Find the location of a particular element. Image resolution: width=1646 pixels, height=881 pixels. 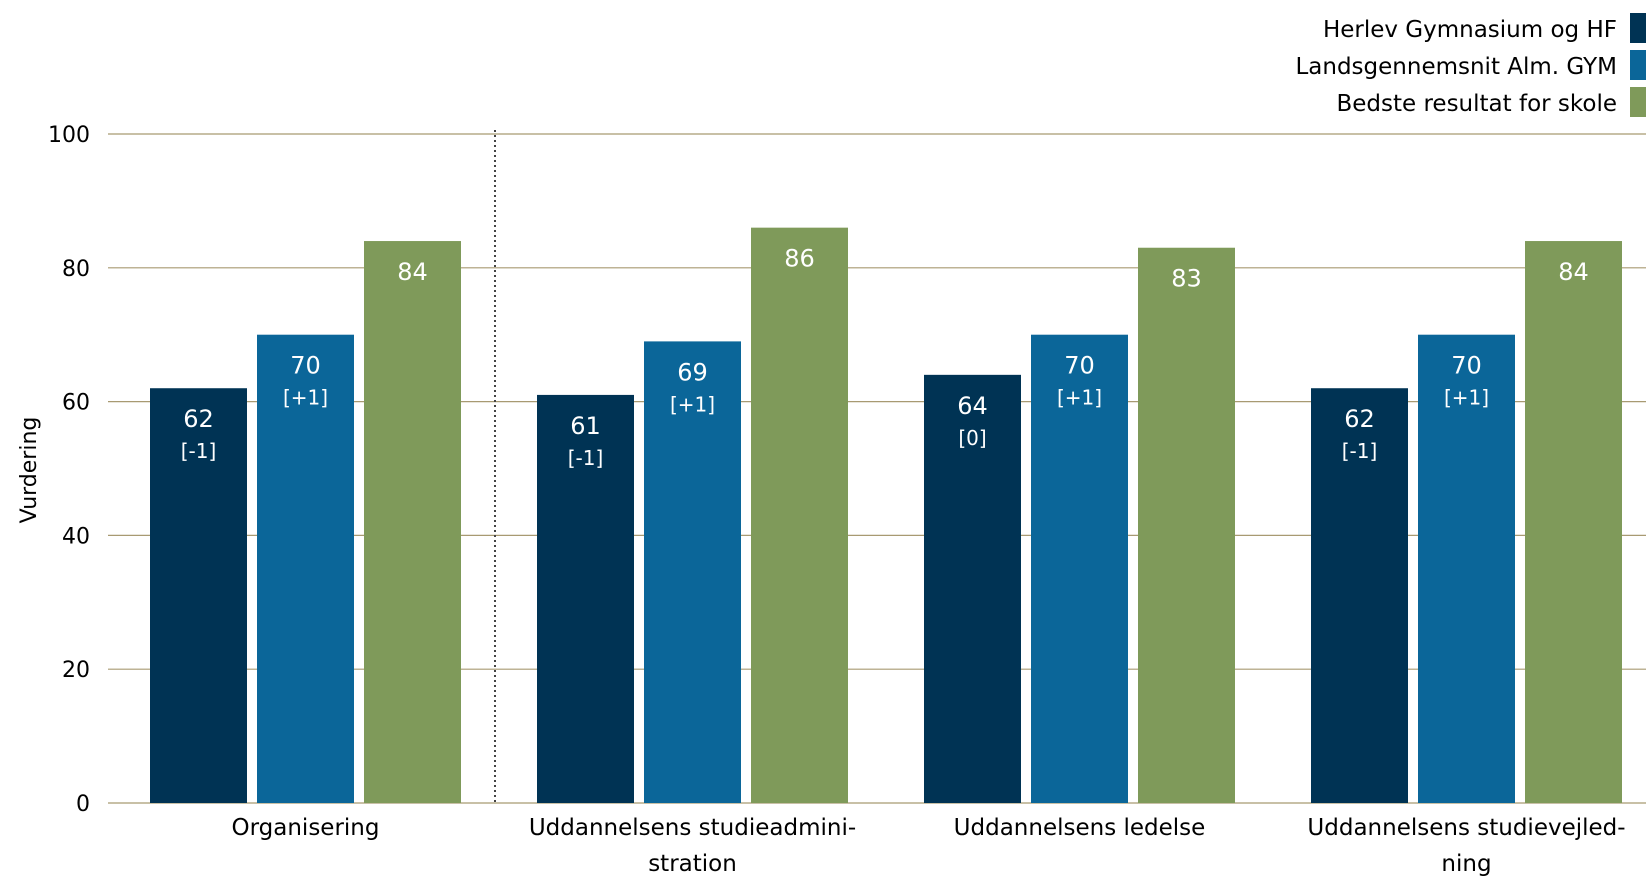

y-tick-label: 80 is located at coordinates (76, 269).